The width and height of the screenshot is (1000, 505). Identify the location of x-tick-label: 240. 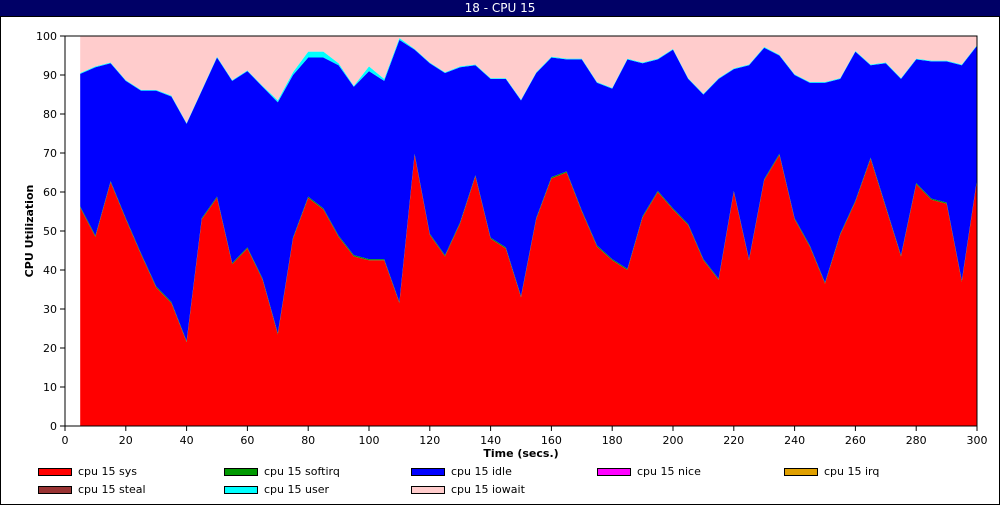
(794, 440).